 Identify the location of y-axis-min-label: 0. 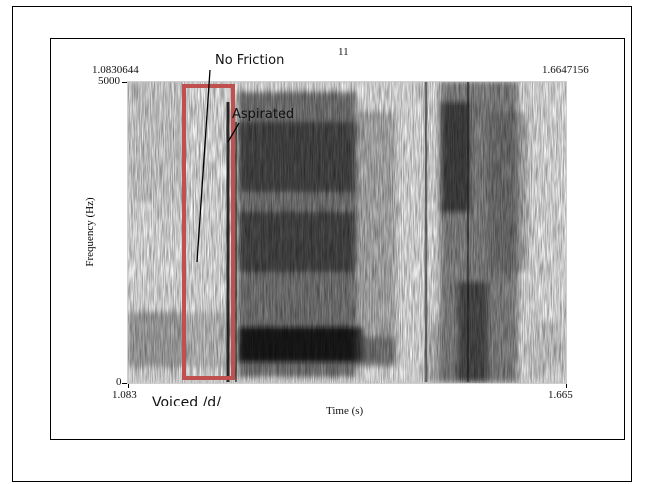
(119, 382).